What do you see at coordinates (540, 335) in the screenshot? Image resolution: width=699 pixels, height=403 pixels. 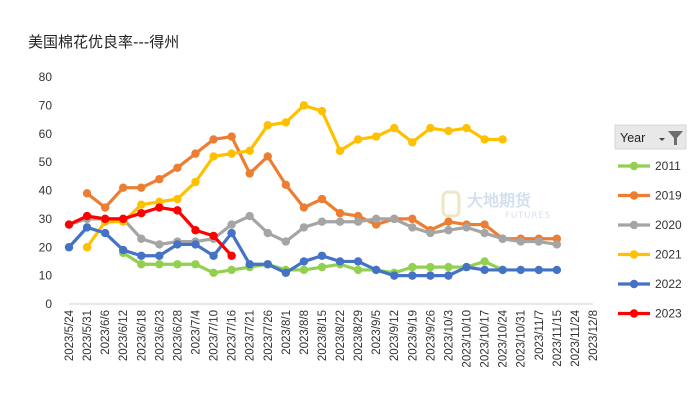 I see `x-tick-label: 2023/11/7` at bounding box center [540, 335].